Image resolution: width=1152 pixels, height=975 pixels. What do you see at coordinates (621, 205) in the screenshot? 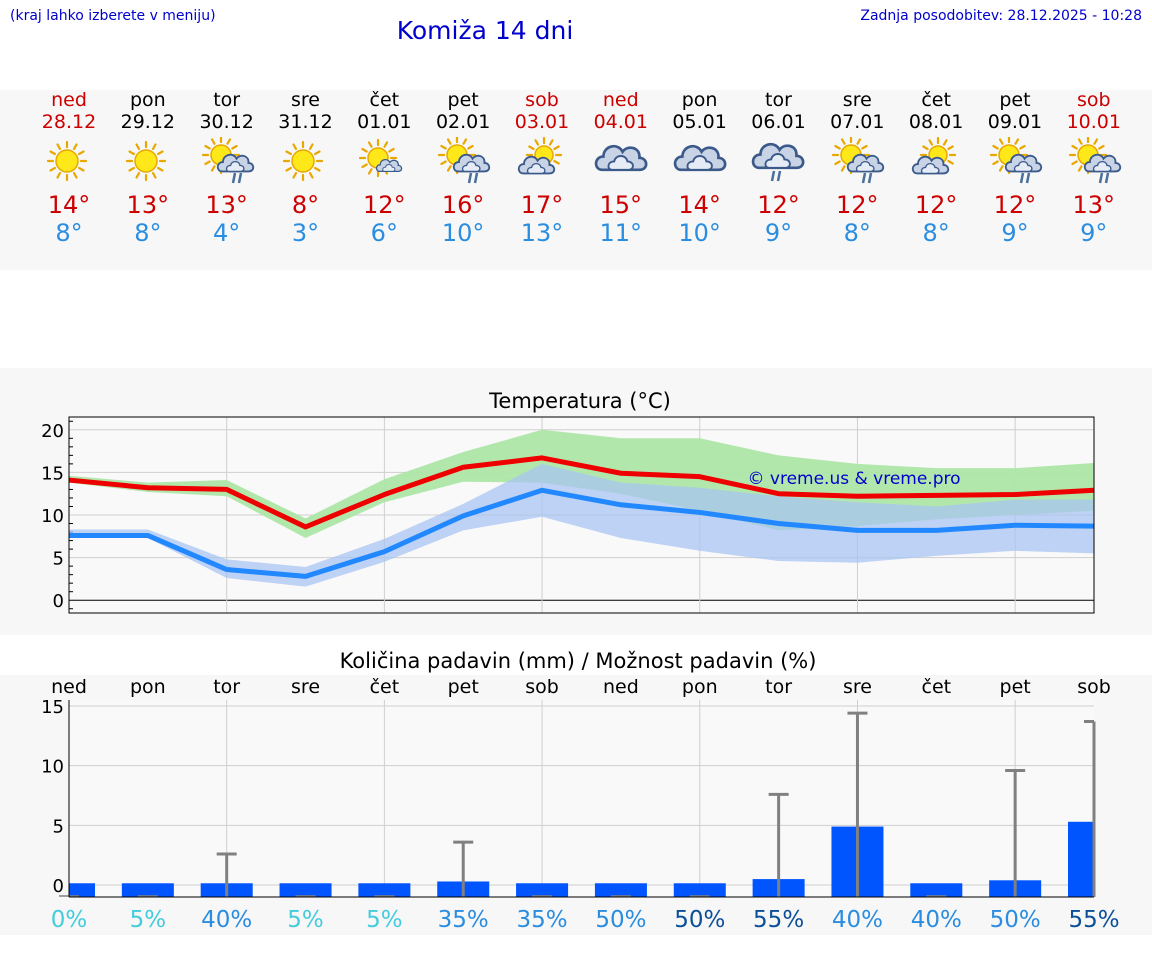
I see `max-temperature: 15°` at bounding box center [621, 205].